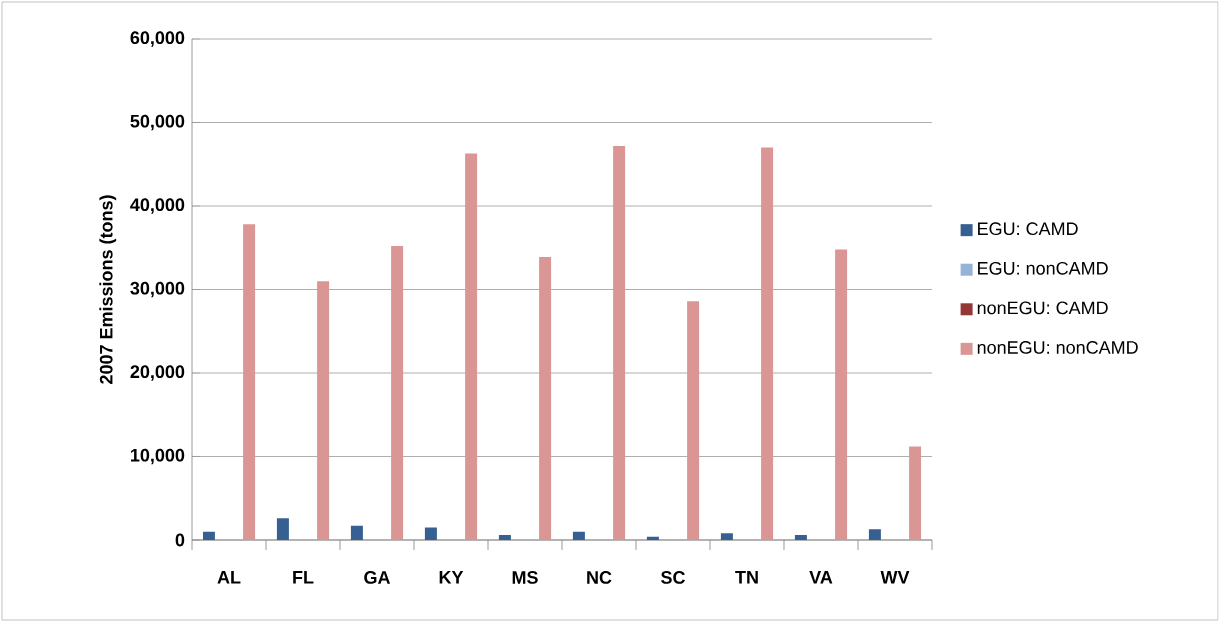  What do you see at coordinates (157, 122) in the screenshot?
I see `y-tick-label: 50,000` at bounding box center [157, 122].